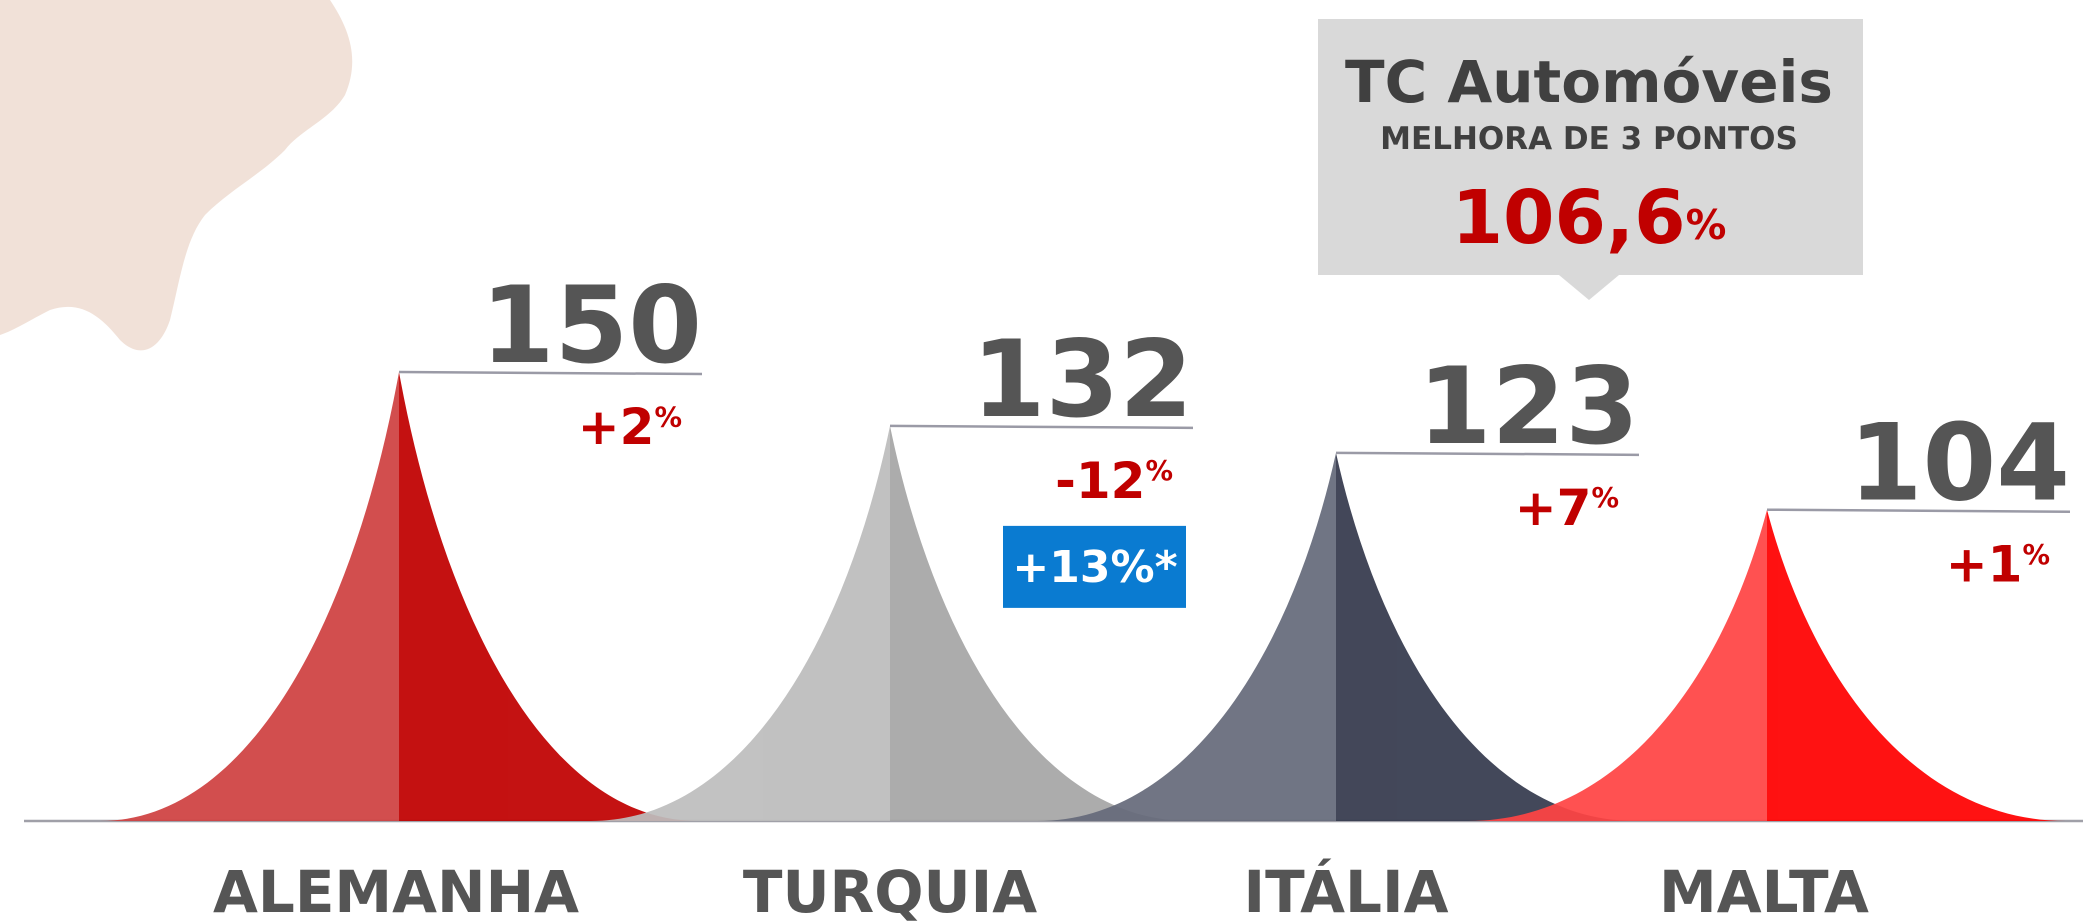  Describe the element at coordinates (1589, 82) in the screenshot. I see `callout-title: TC Automóveis` at that location.